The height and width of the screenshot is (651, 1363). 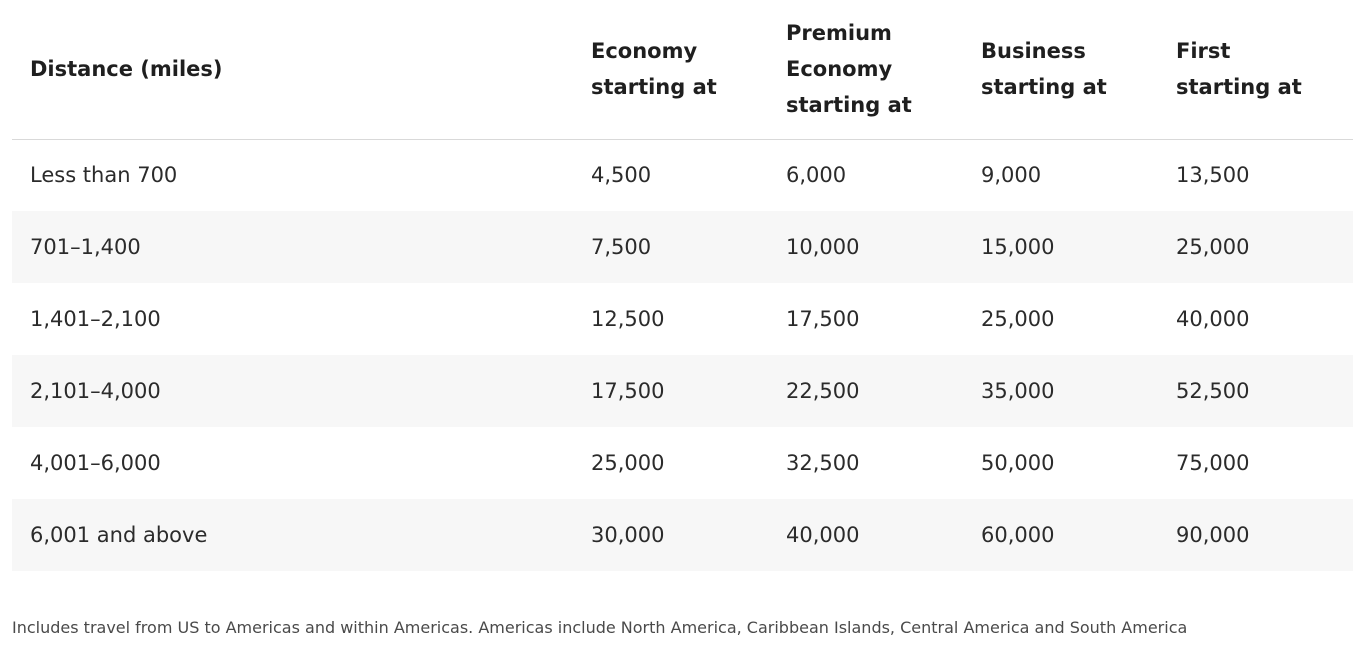 What do you see at coordinates (823, 463) in the screenshot?
I see `cell-premium-economy: 32,500` at bounding box center [823, 463].